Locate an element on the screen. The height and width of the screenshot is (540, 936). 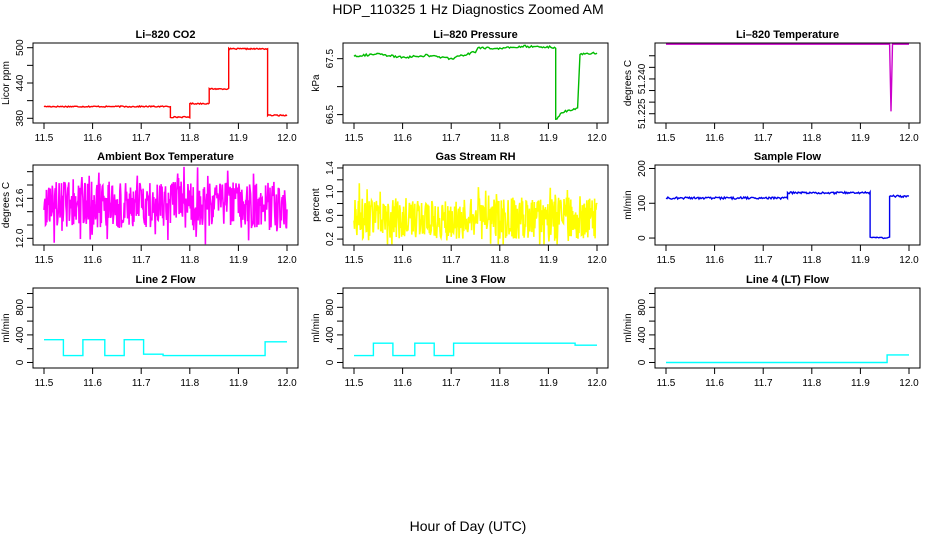
y-tick-label: 12.6 is located at coordinates (20, 198).